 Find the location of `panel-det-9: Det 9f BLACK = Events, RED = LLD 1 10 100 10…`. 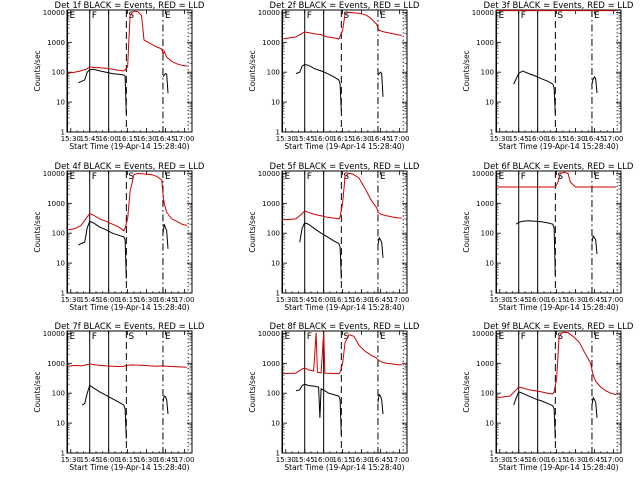

panel-det-9: Det 9f BLACK = Events, RED = LLD 1 10 100 10… is located at coordinates (548, 397).